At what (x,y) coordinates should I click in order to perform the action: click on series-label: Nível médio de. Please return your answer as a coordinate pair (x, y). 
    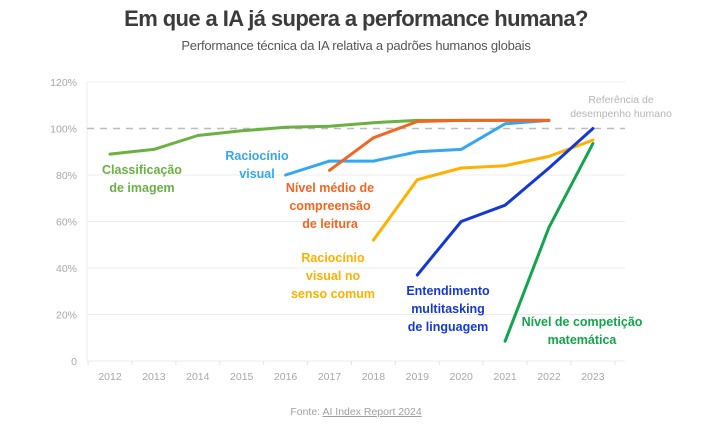
    Looking at the image, I should click on (330, 188).